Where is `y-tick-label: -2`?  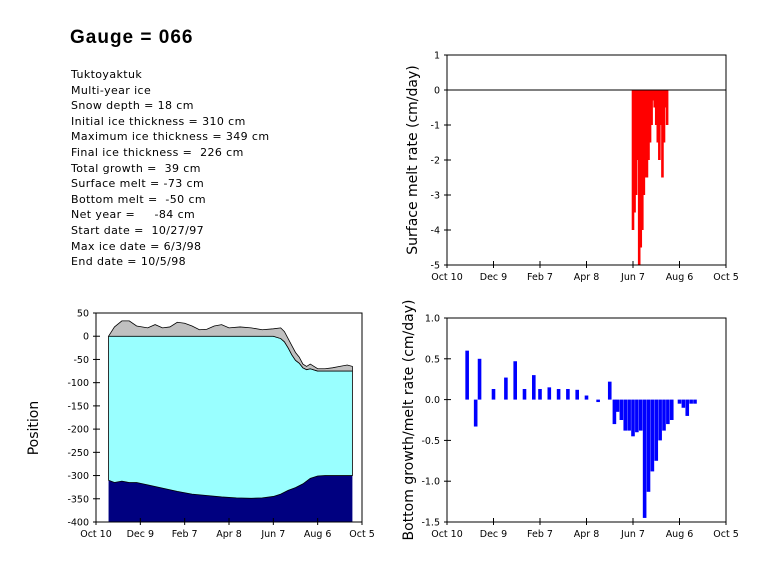 y-tick-label: -2 is located at coordinates (435, 161).